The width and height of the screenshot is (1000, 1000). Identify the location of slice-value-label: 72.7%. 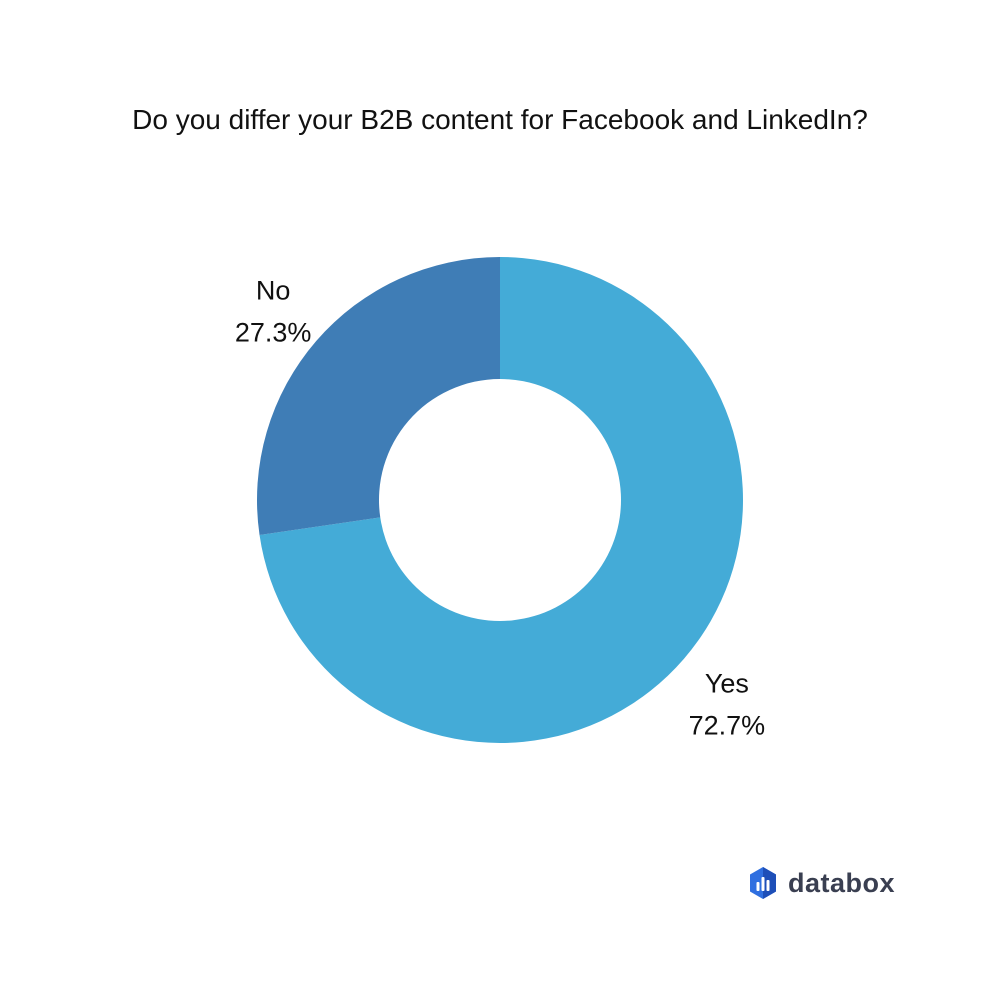
(727, 725).